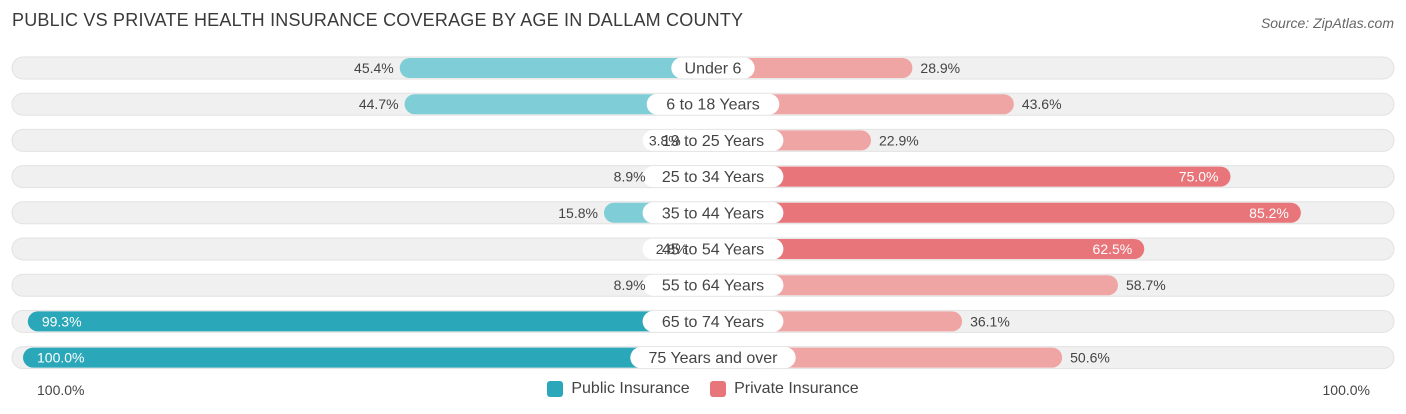 This screenshot has height=414, width=1406. What do you see at coordinates (555, 389) in the screenshot?
I see `legend-swatch-public` at bounding box center [555, 389].